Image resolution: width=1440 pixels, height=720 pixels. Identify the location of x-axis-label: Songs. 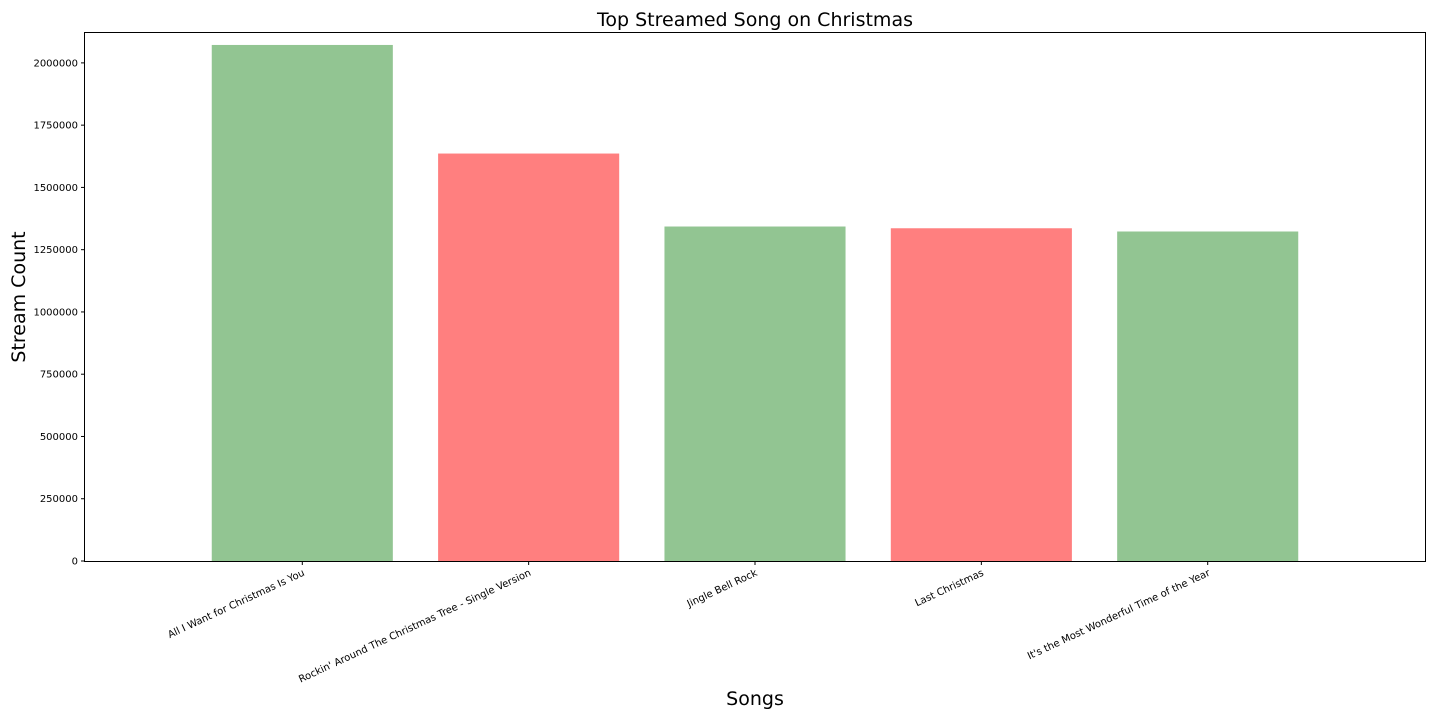
(755, 699).